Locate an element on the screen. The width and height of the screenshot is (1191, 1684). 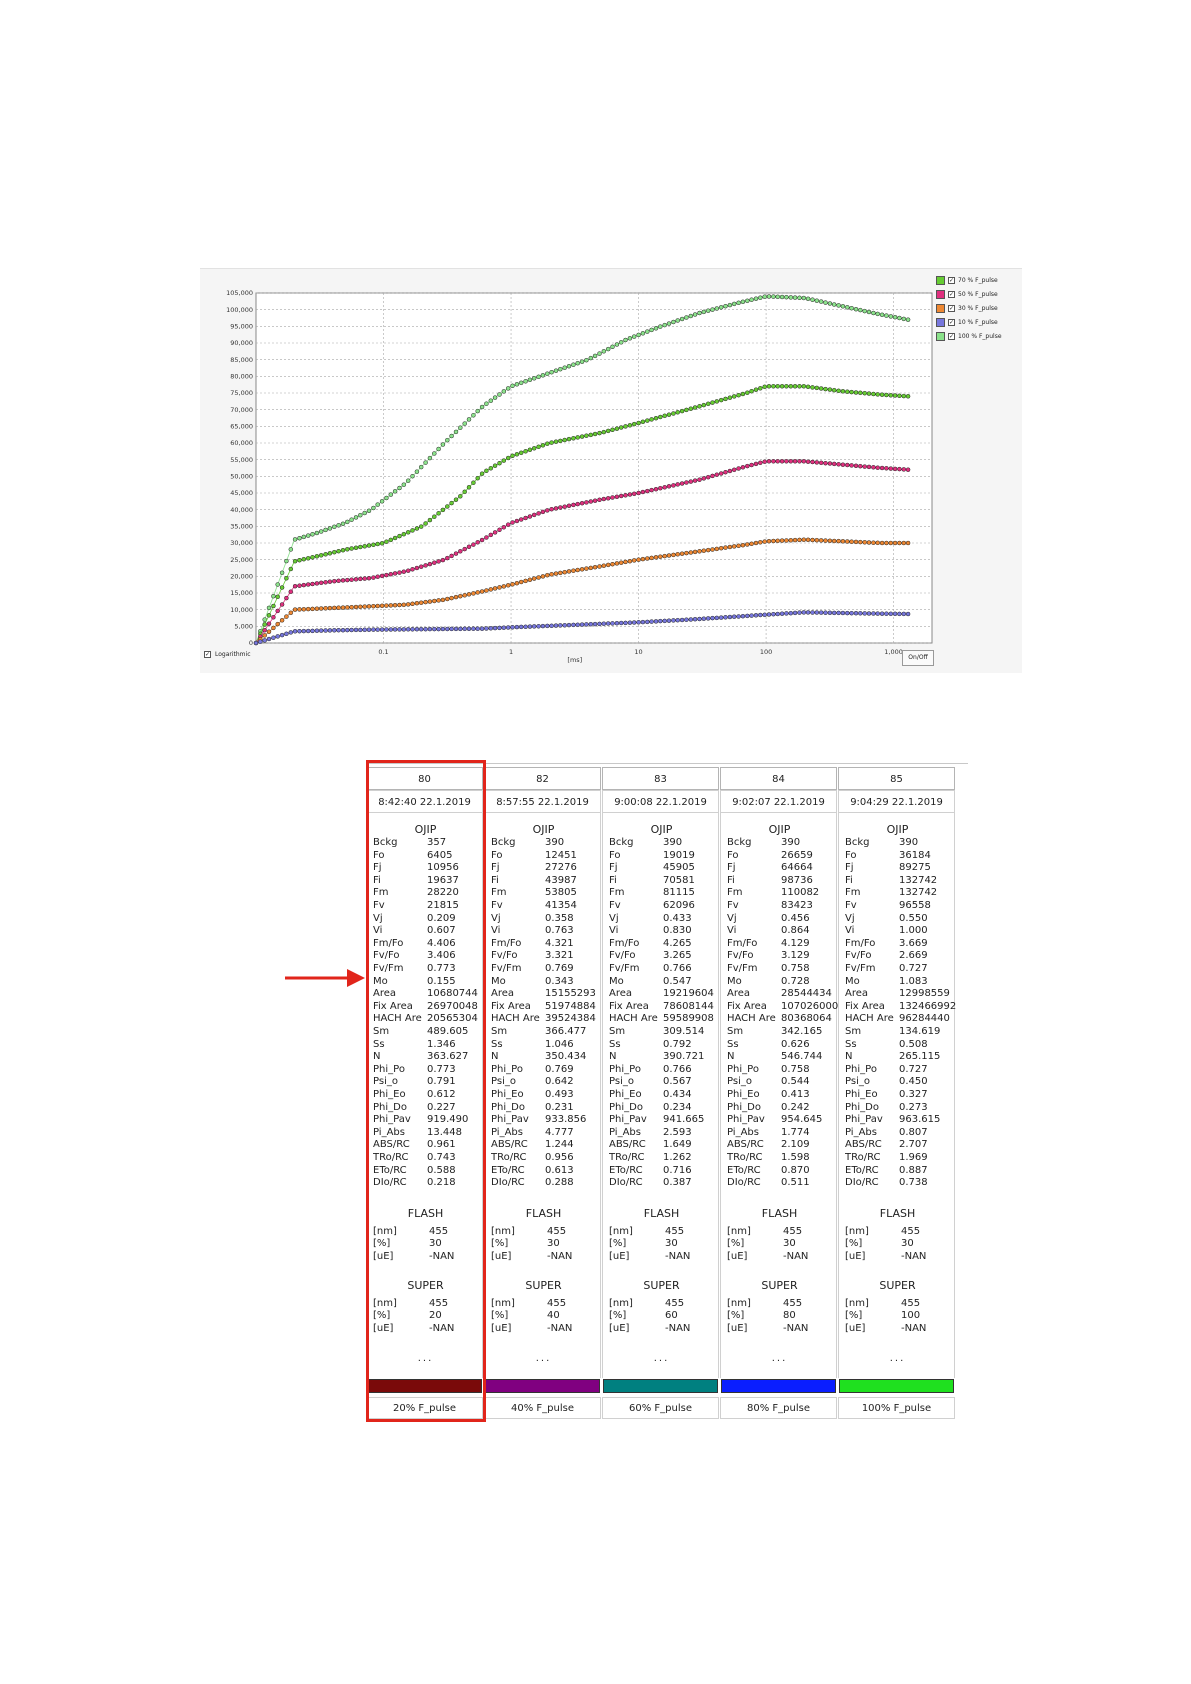
param-row: Psi_o 0.450 is located at coordinates (897, 1082).